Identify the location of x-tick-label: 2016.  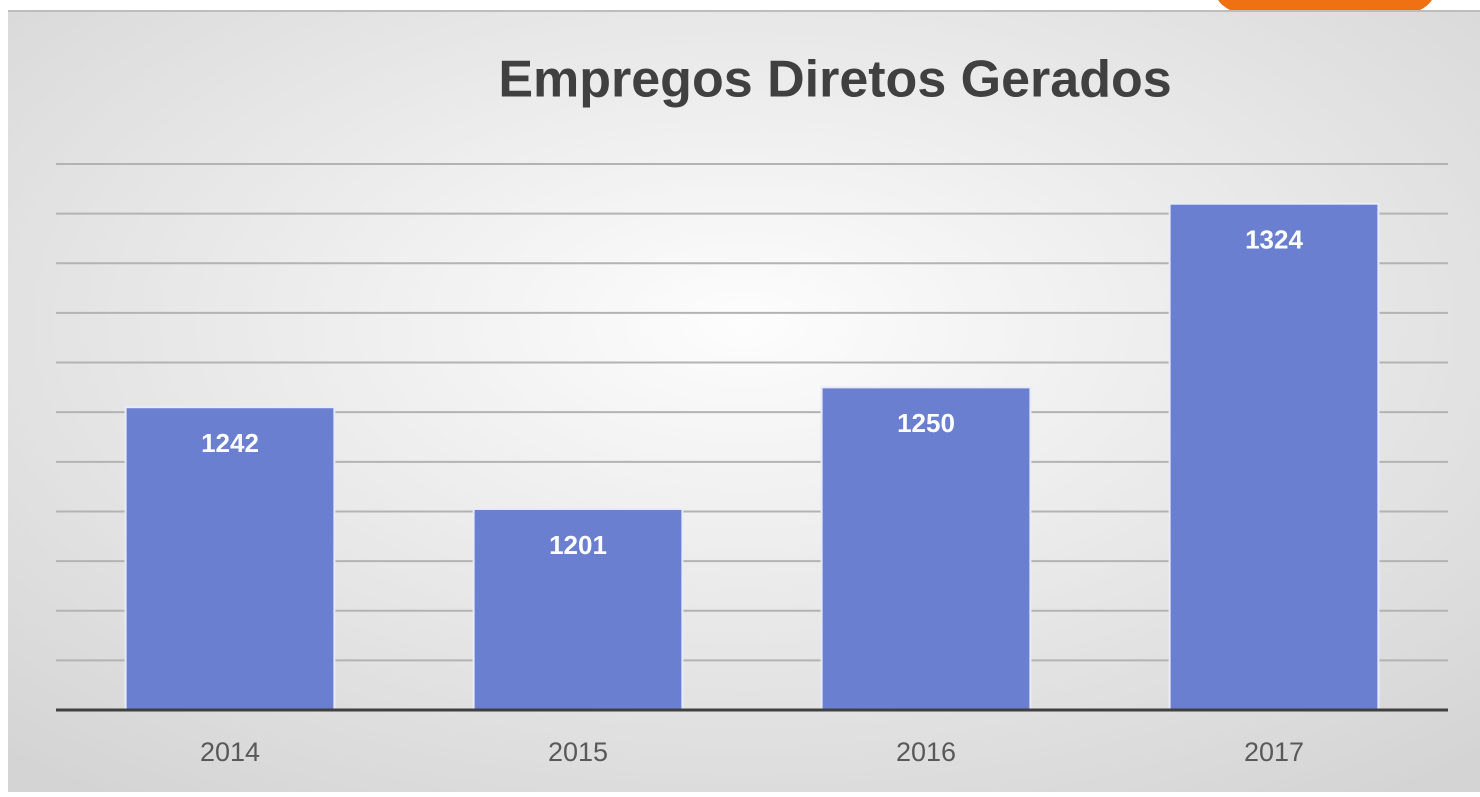
(926, 752).